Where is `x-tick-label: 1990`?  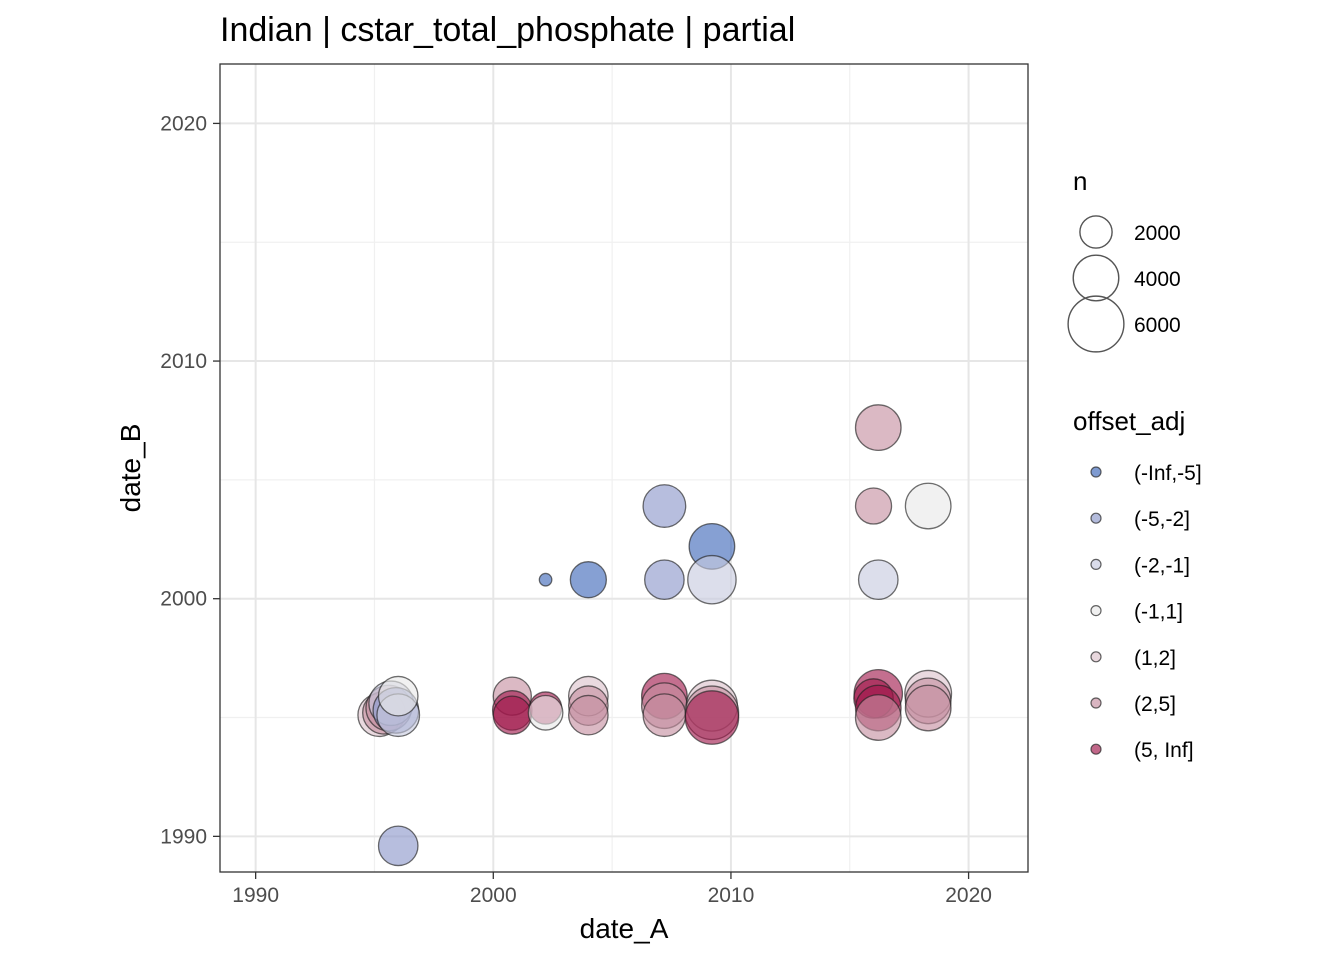 x-tick-label: 1990 is located at coordinates (255, 895).